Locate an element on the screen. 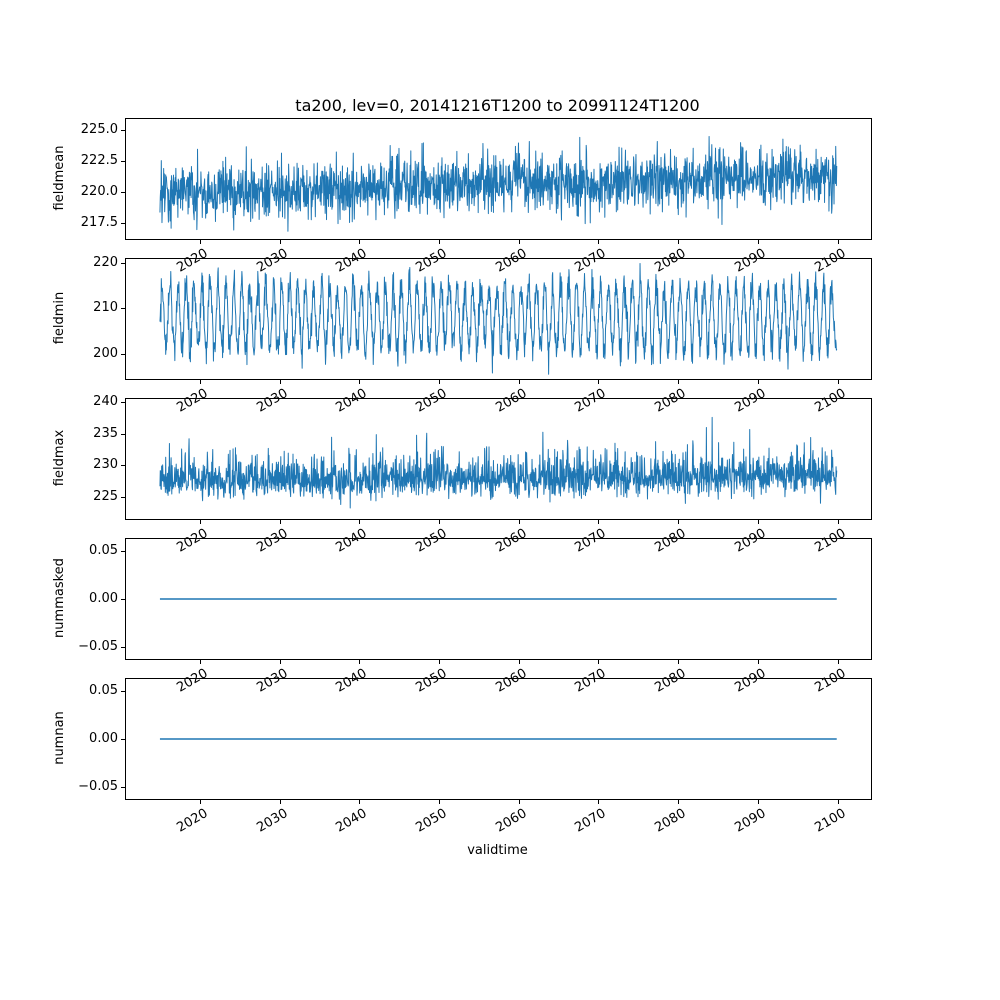 The height and width of the screenshot is (1000, 1000). plot-line-canvas-fieldmin is located at coordinates (498, 319).